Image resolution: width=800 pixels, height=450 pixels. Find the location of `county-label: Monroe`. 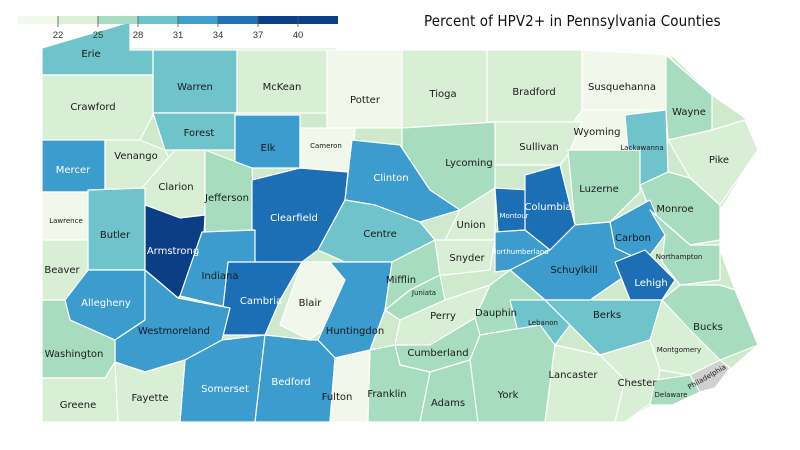

county-label: Monroe is located at coordinates (674, 209).